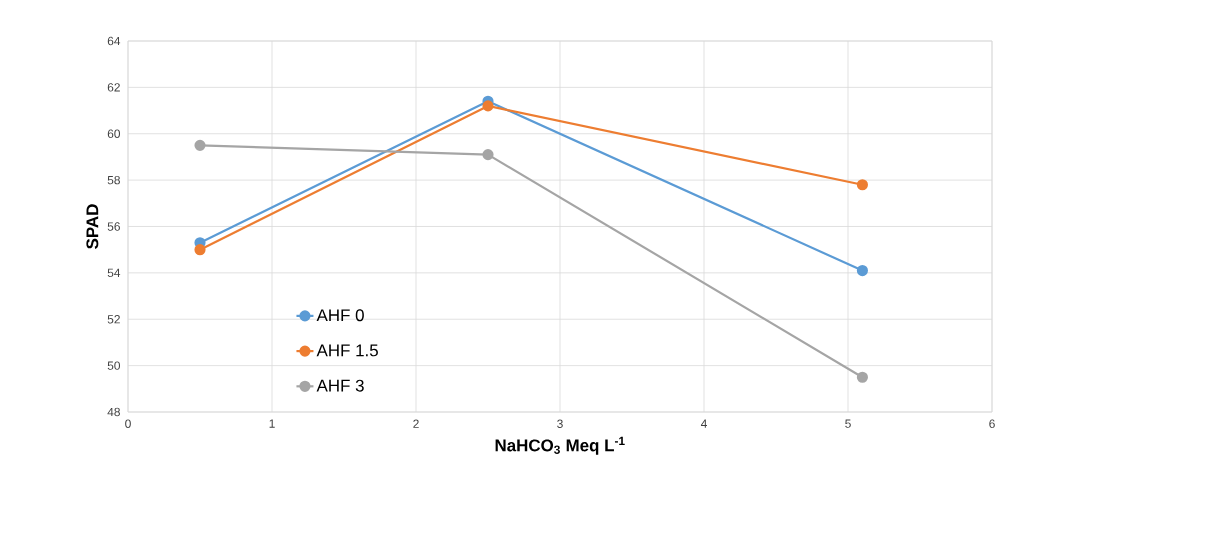 This screenshot has height=556, width=1212. What do you see at coordinates (416, 423) in the screenshot?
I see `x-tick-label: 2` at bounding box center [416, 423].